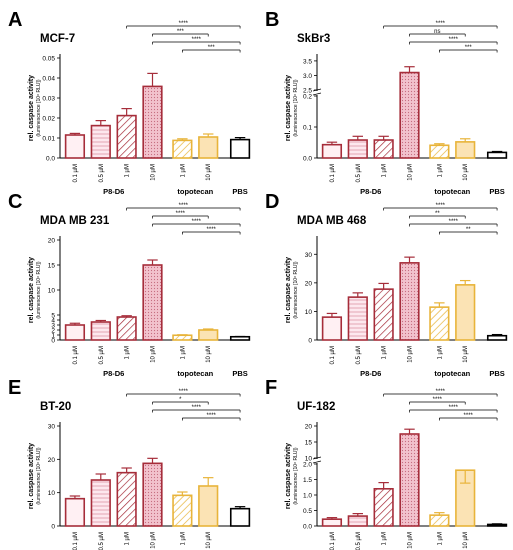  What do you see at coordinates (309, 255) in the screenshot?
I see `y-tick-label: 30` at bounding box center [309, 255].